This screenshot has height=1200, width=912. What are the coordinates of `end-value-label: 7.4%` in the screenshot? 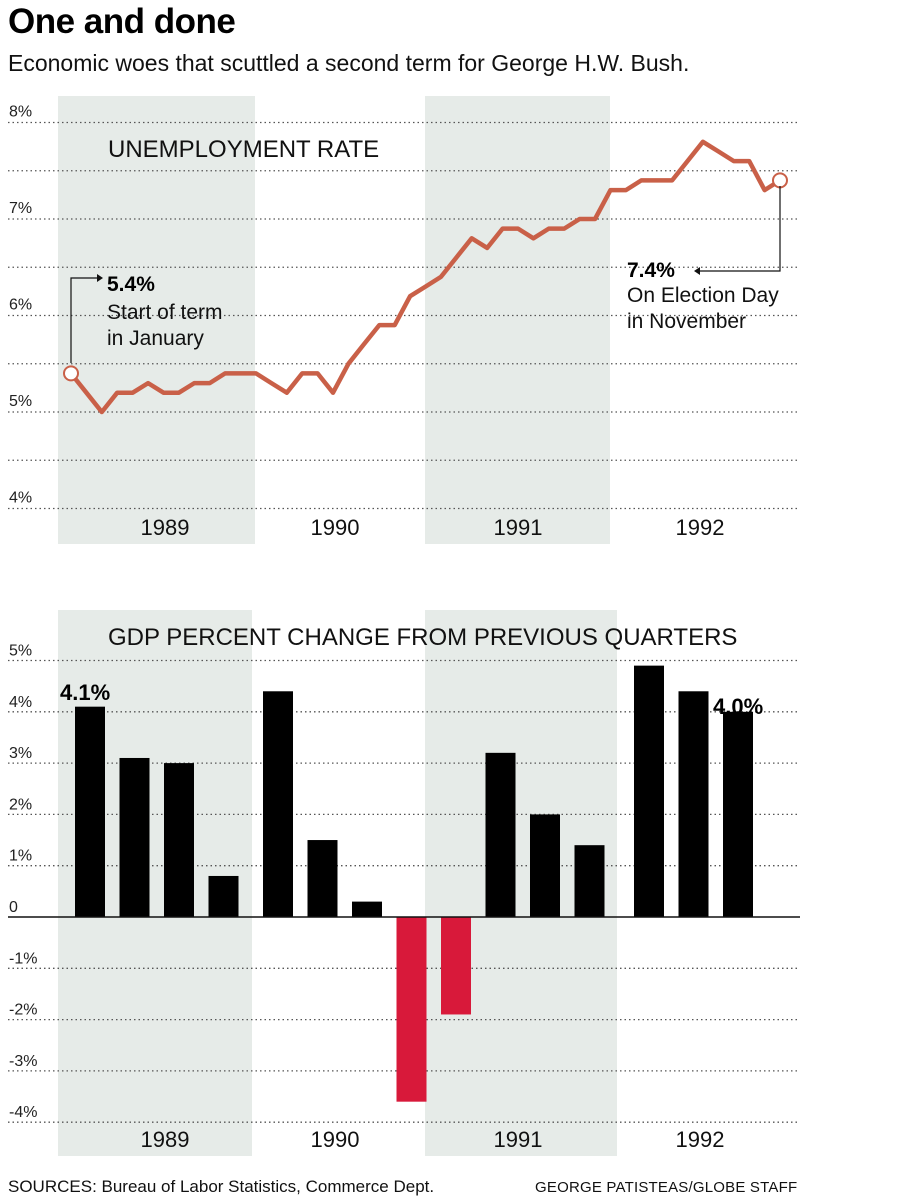 It's located at (651, 270).